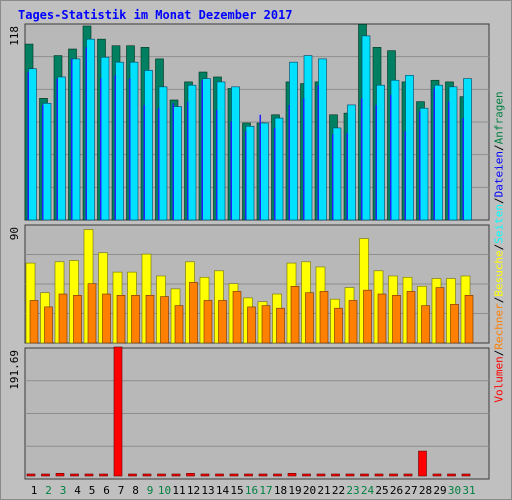  I want to click on x-tick-label: 9, so click(150, 490).